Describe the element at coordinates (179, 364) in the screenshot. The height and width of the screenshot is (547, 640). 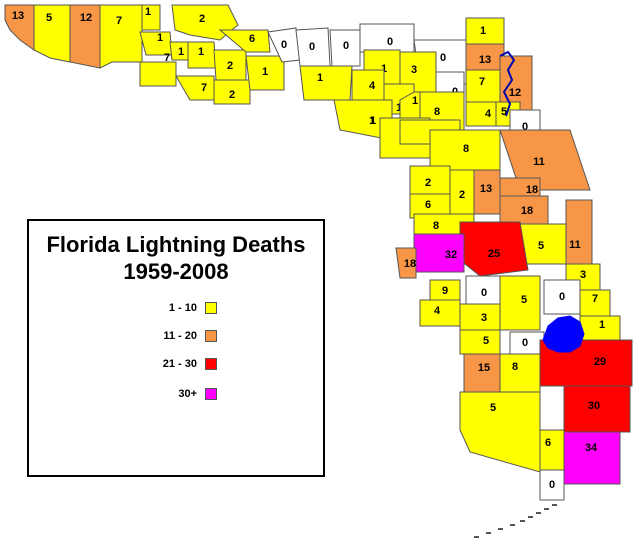
I see `legend-item-label: 21 - 30` at that location.